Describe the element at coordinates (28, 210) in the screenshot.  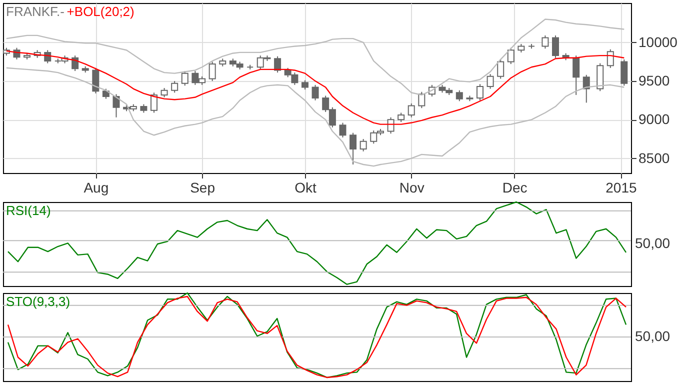
I see `text: RSI(14)` at that location.